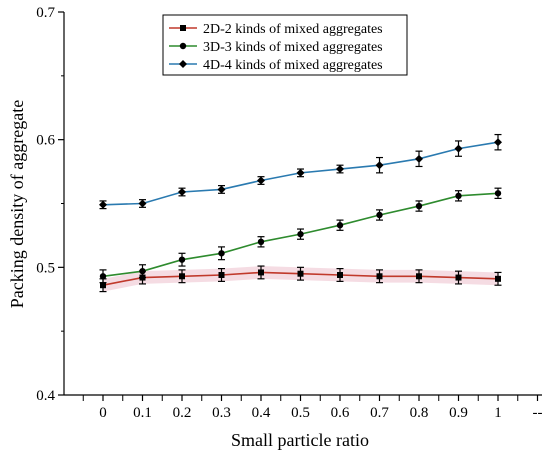 The height and width of the screenshot is (456, 550). What do you see at coordinates (340, 413) in the screenshot?
I see `x-tick-label: 0.6` at bounding box center [340, 413].